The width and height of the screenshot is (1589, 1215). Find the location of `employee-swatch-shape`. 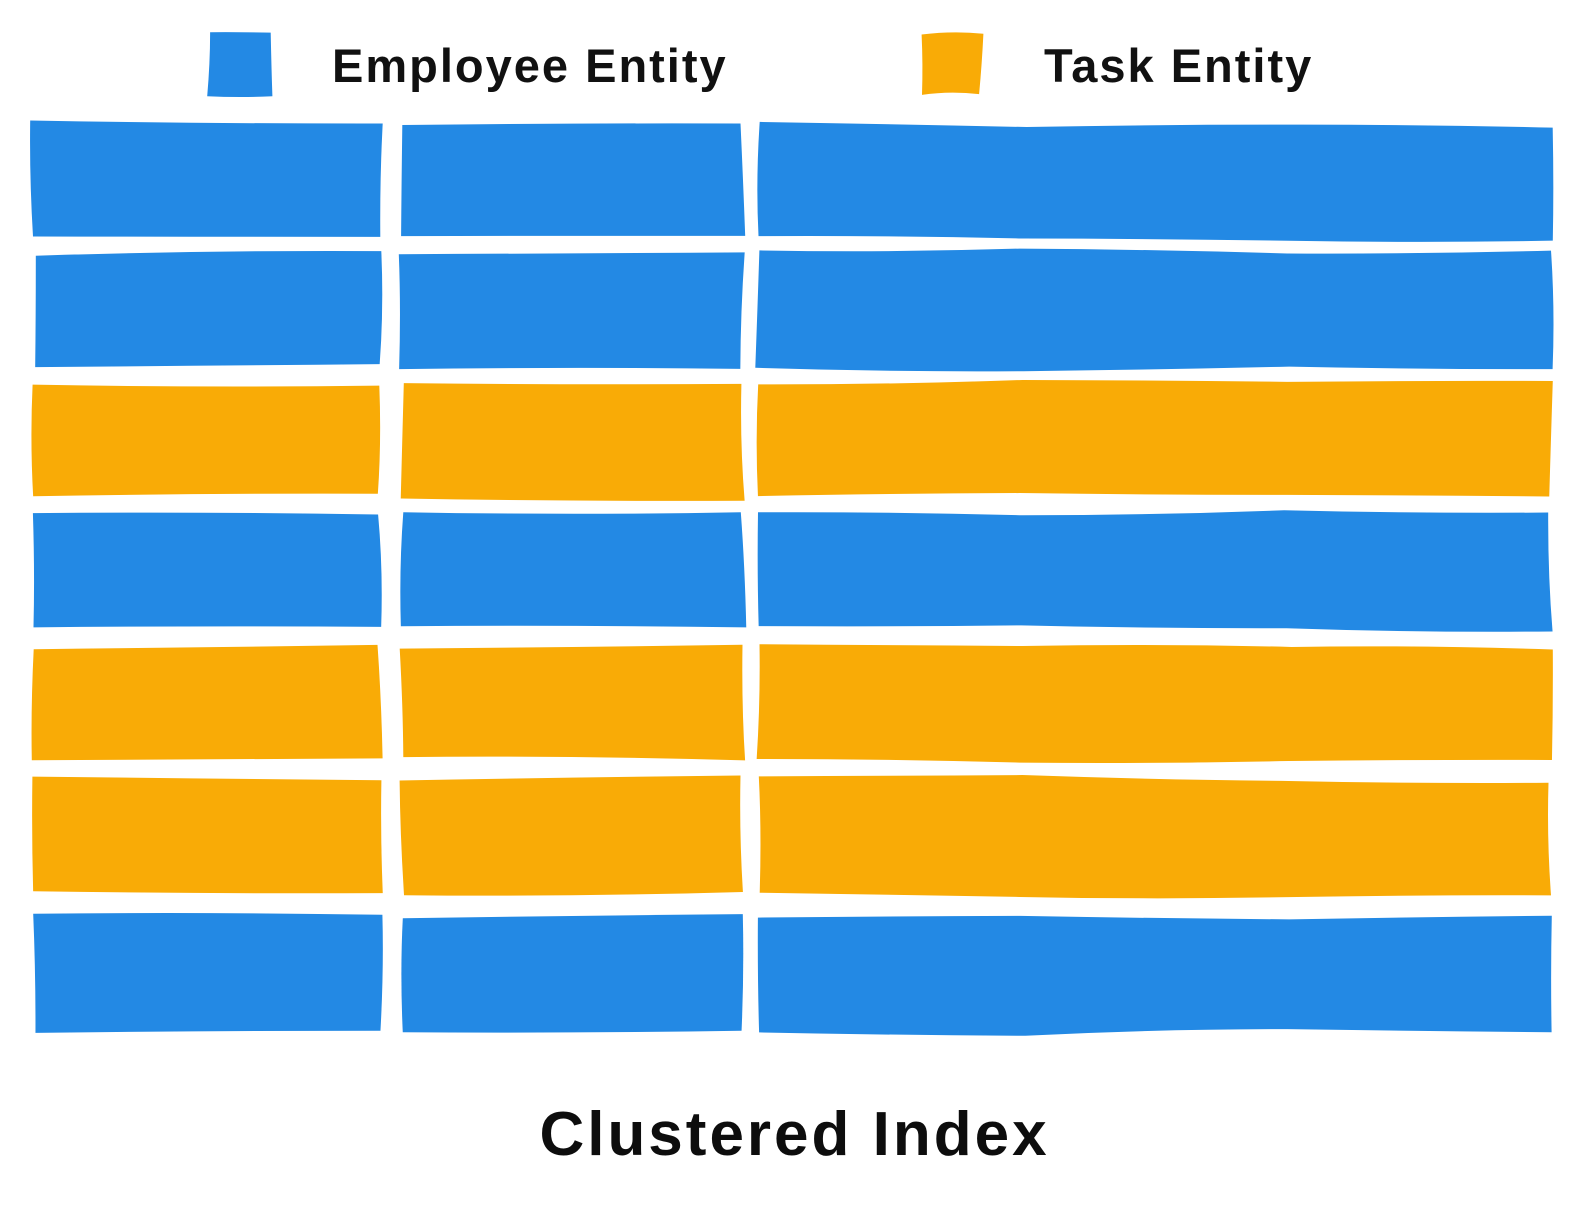

employee-swatch-shape is located at coordinates (240, 64).